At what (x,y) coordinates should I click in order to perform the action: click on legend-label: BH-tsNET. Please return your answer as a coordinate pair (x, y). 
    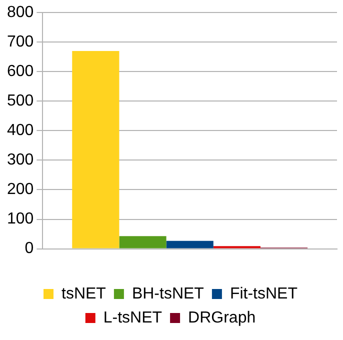
    Looking at the image, I should click on (168, 293).